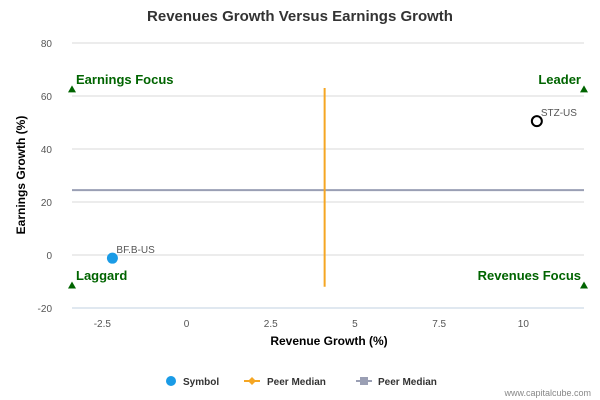 The image size is (600, 400). What do you see at coordinates (45, 177) in the screenshot?
I see `y-tick-labels: -20 0 20 40 60 80` at bounding box center [45, 177].